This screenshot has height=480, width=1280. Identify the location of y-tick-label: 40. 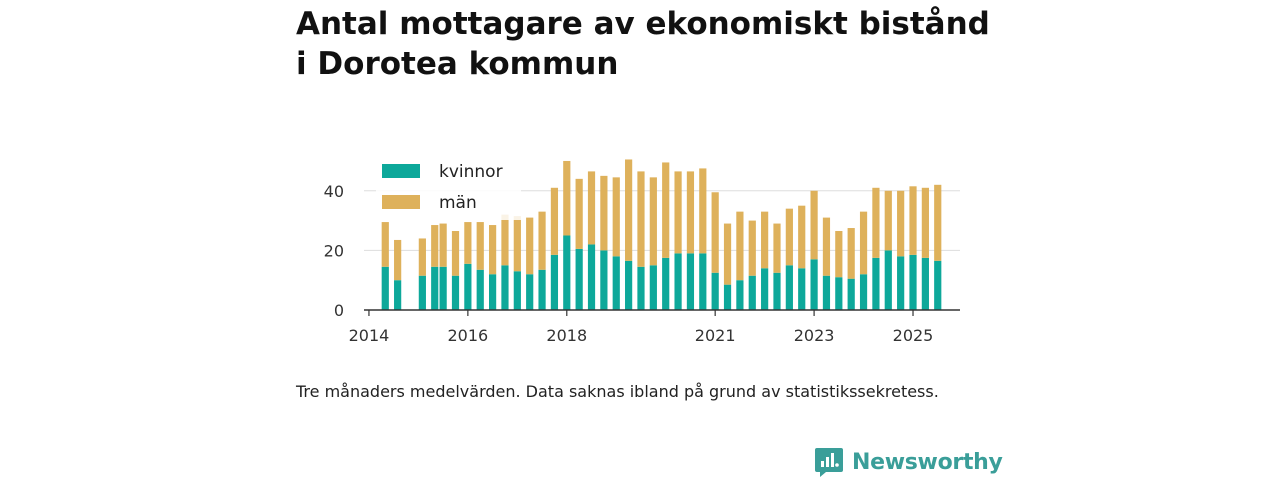
(334, 191).